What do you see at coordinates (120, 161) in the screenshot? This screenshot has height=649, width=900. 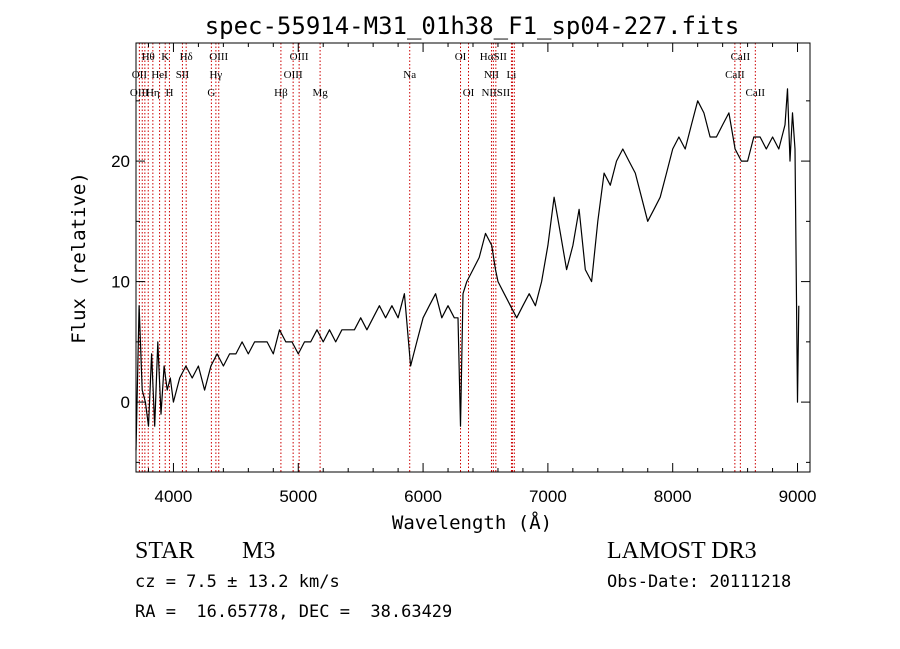 I see `y-tick-label: 20` at bounding box center [120, 161].